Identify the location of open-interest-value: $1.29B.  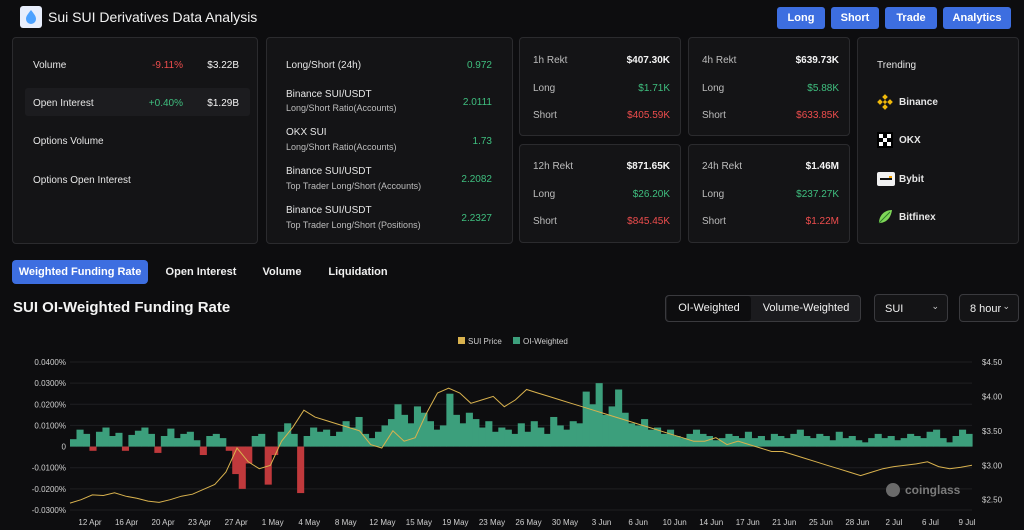
(223, 103).